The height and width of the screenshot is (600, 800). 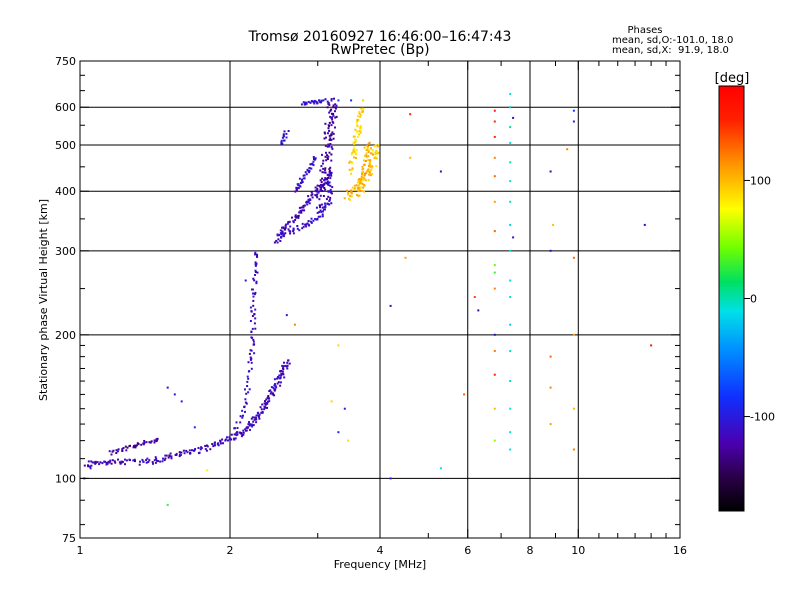 I want to click on colorbar-label: [deg], so click(x=732, y=78).